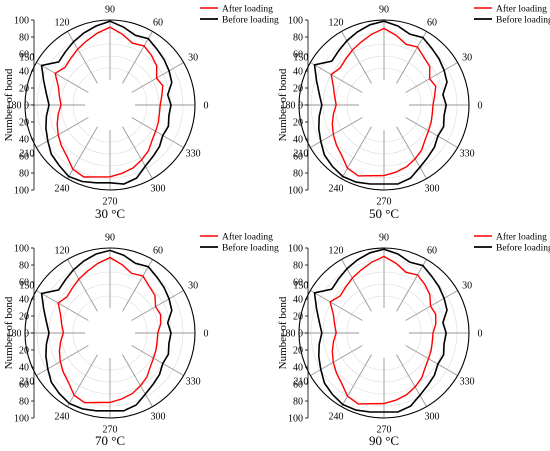 This screenshot has width=550, height=451. What do you see at coordinates (110, 238) in the screenshot?
I see `angle-tick-label: 90` at bounding box center [110, 238].